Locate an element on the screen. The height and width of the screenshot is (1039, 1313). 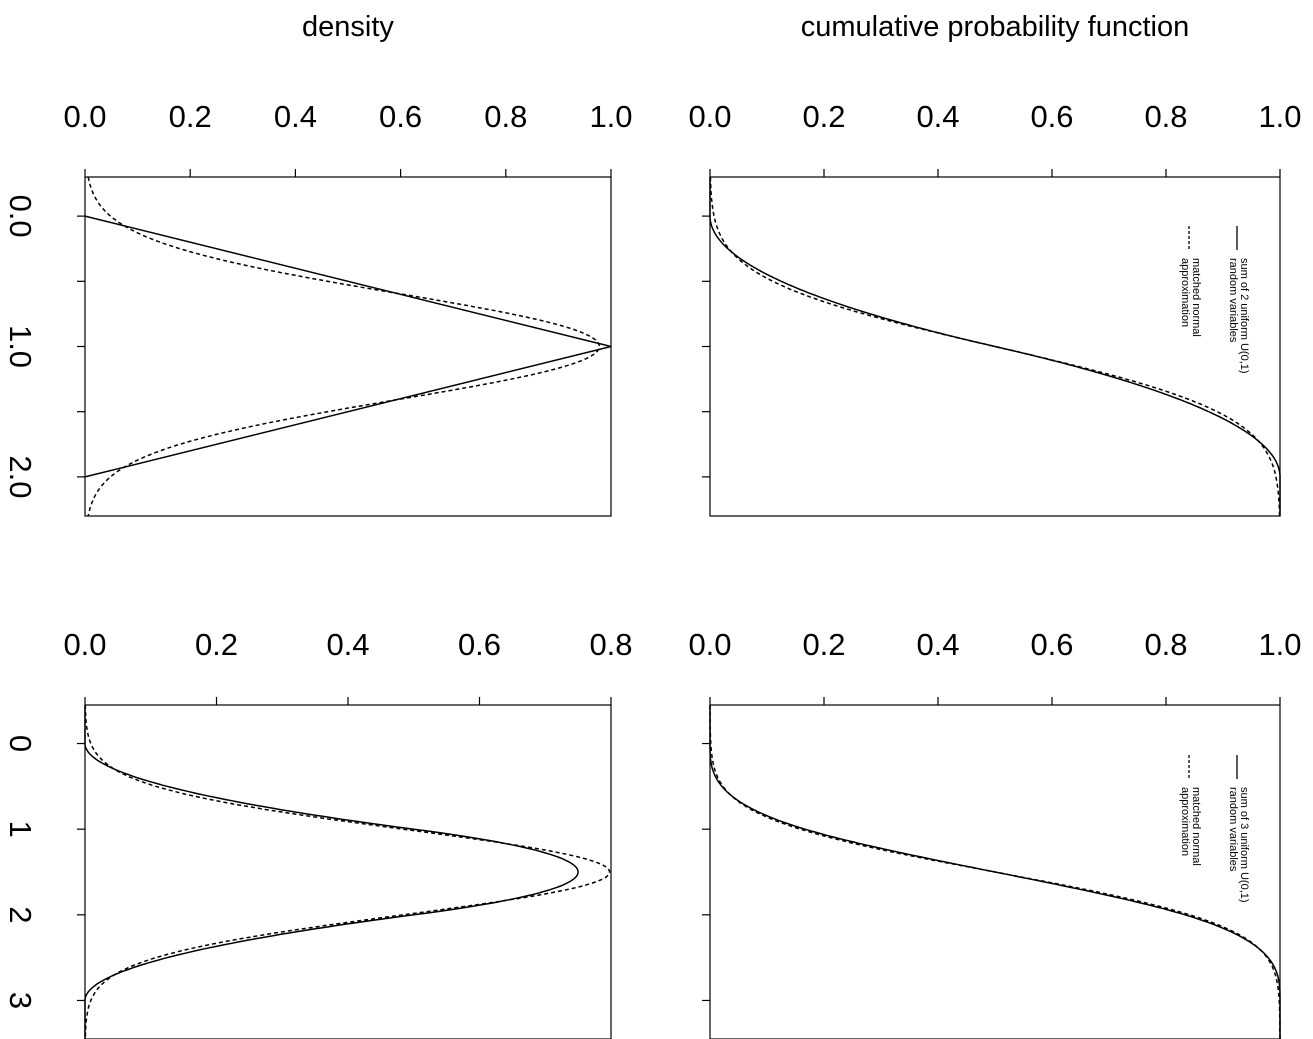
cdf-n2-sum-line is located at coordinates (995, 346).